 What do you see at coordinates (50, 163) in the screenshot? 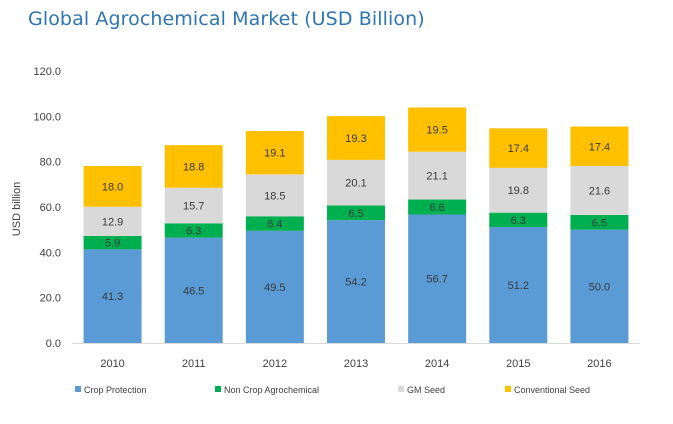
I see `y-tick-label: 80.0` at bounding box center [50, 163].